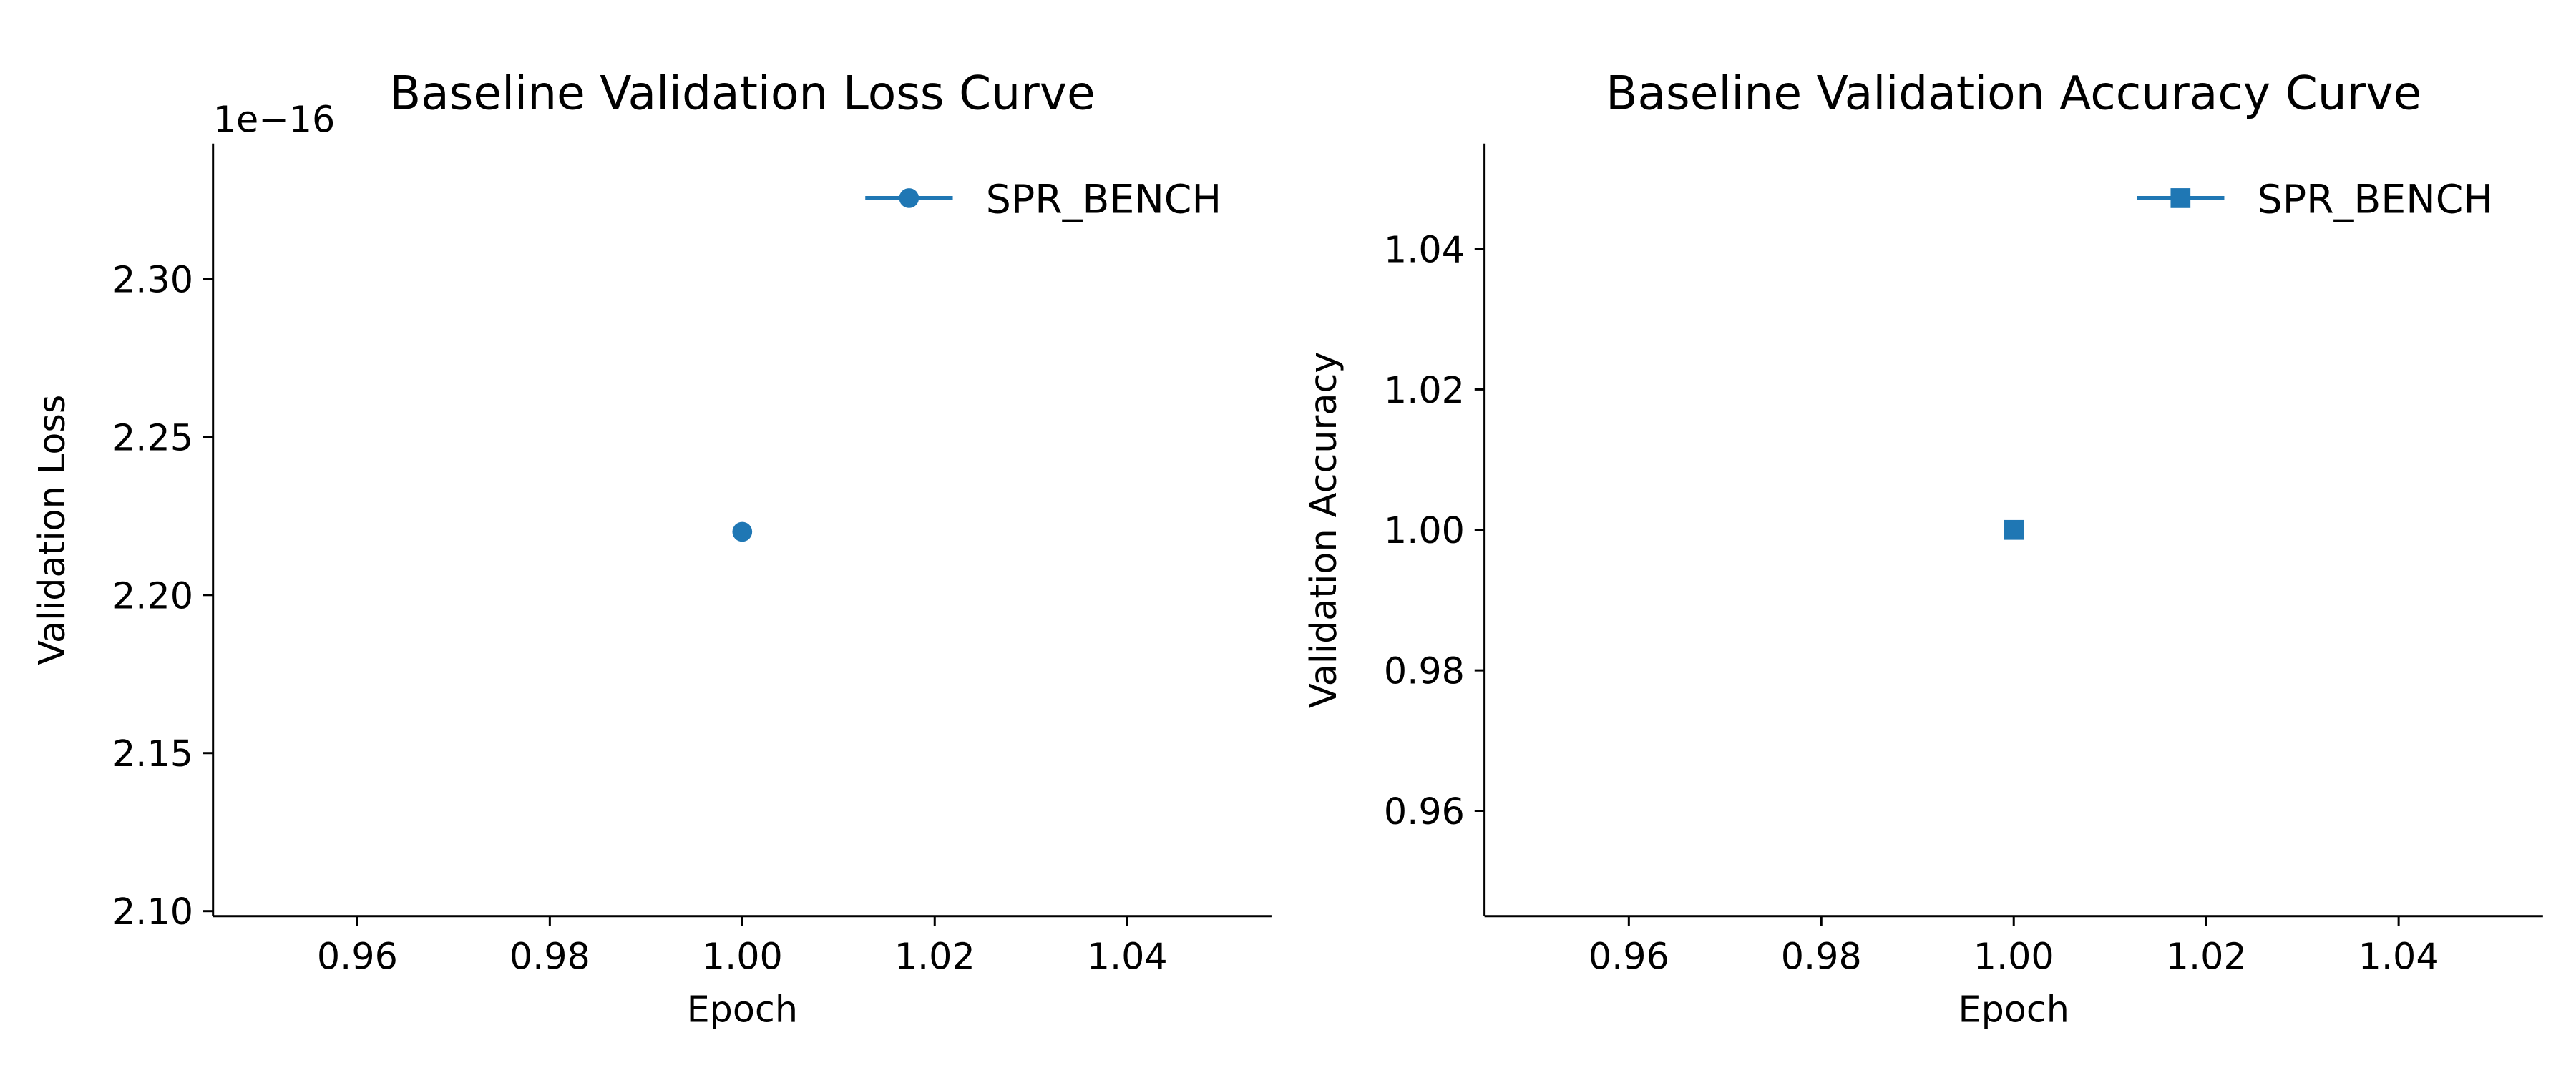 The height and width of the screenshot is (1073, 2576). I want to click on y-tick-label: 1.04, so click(1424, 250).